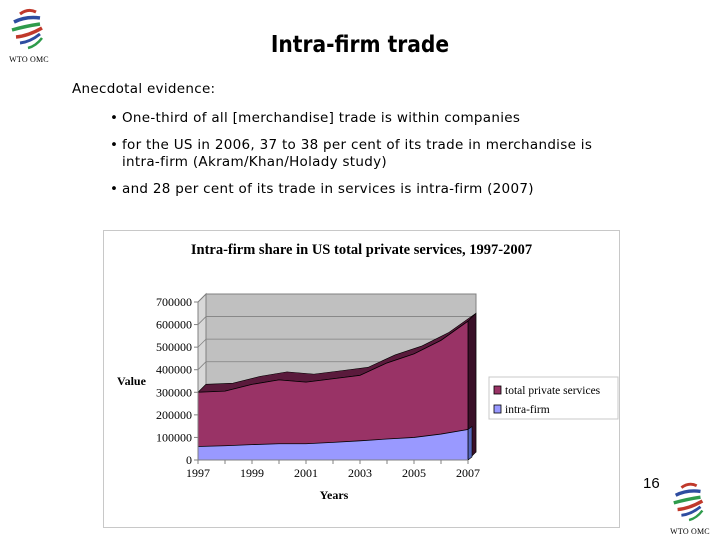  Describe the element at coordinates (414, 473) in the screenshot. I see `svg-text: 2005` at that location.